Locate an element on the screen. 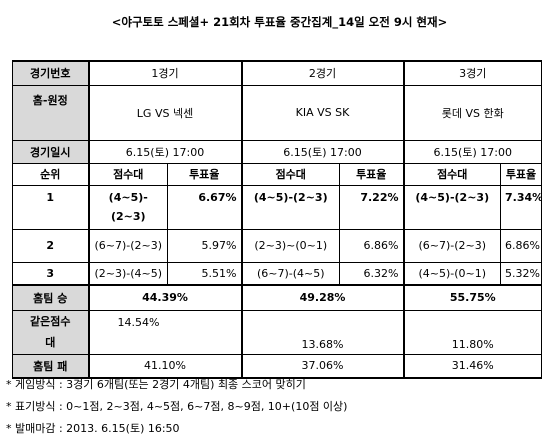  game2-home-loss: 37.06% is located at coordinates (322, 366).